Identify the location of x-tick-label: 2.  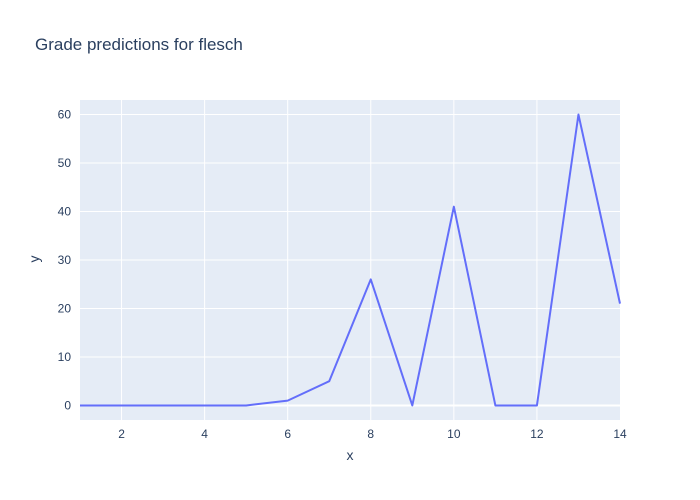
(121, 434).